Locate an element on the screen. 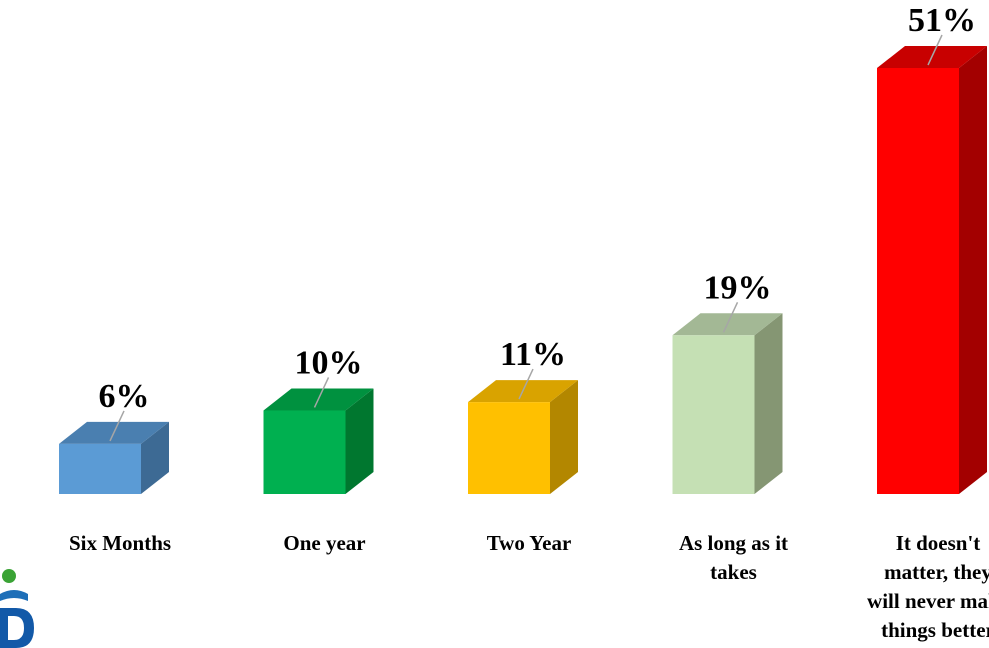 This screenshot has width=989, height=648. category-label-line: It doesn't is located at coordinates (938, 543).